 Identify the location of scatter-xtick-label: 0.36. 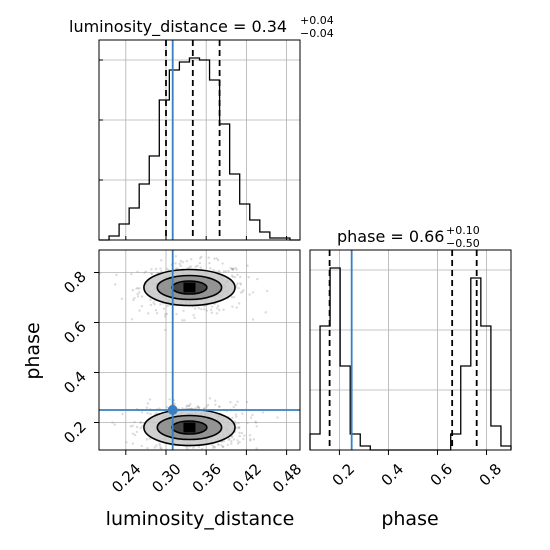
(207, 478).